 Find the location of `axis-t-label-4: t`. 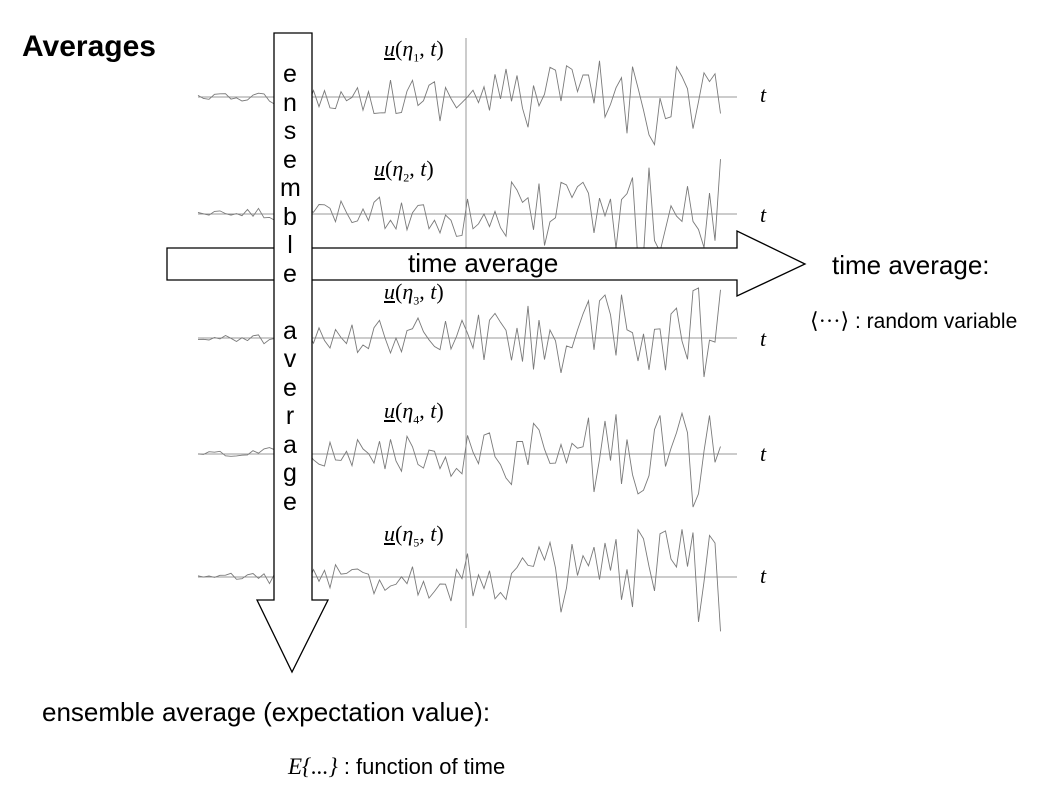

axis-t-label-4: t is located at coordinates (763, 453).